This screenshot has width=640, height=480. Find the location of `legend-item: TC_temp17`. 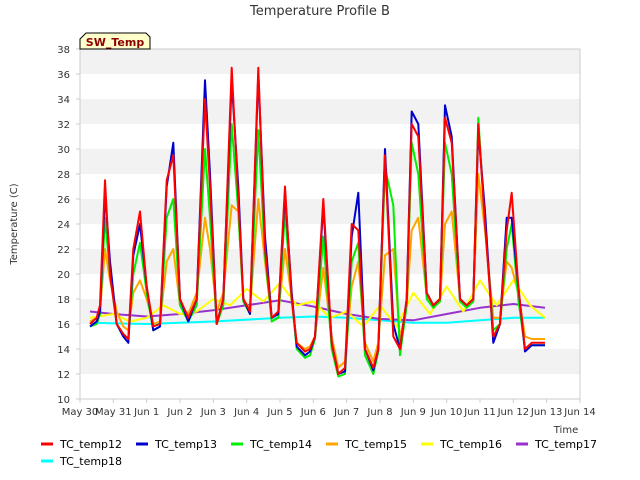

legend-item: TC_temp17 is located at coordinates (556, 444).